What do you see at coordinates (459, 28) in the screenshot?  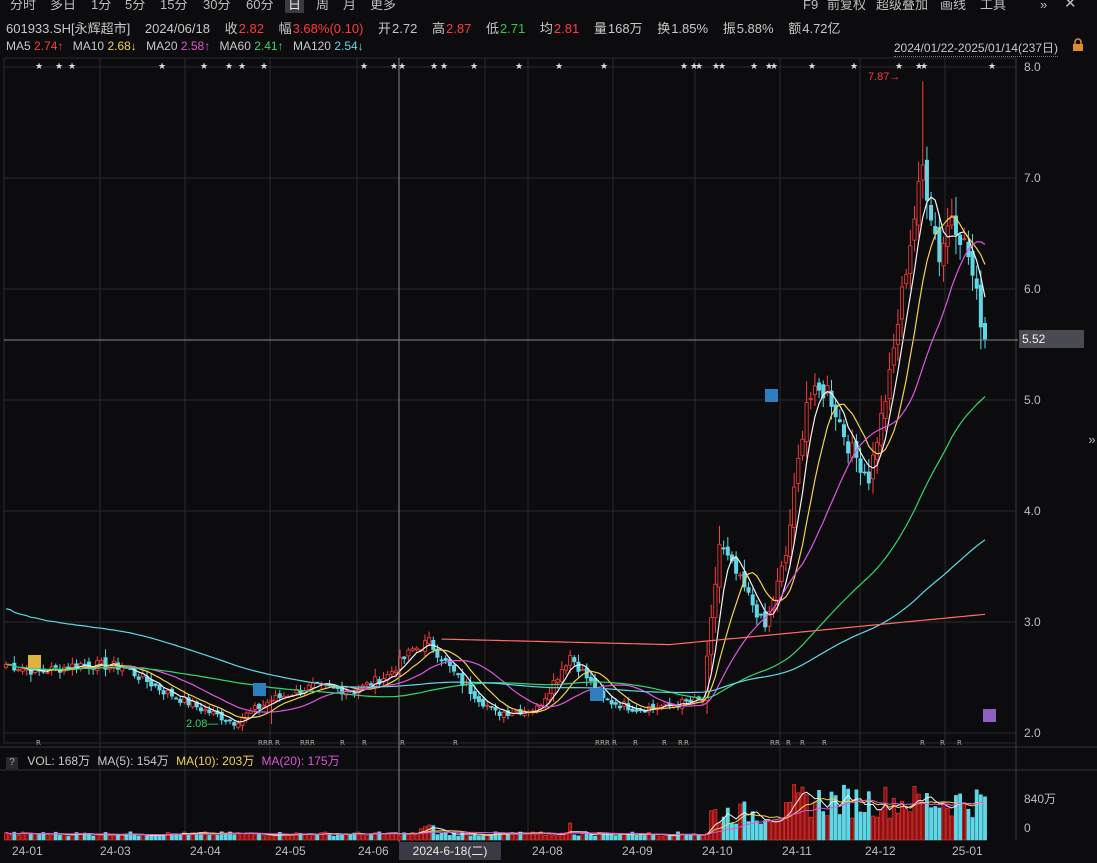 I see `high-value: 2.87` at bounding box center [459, 28].